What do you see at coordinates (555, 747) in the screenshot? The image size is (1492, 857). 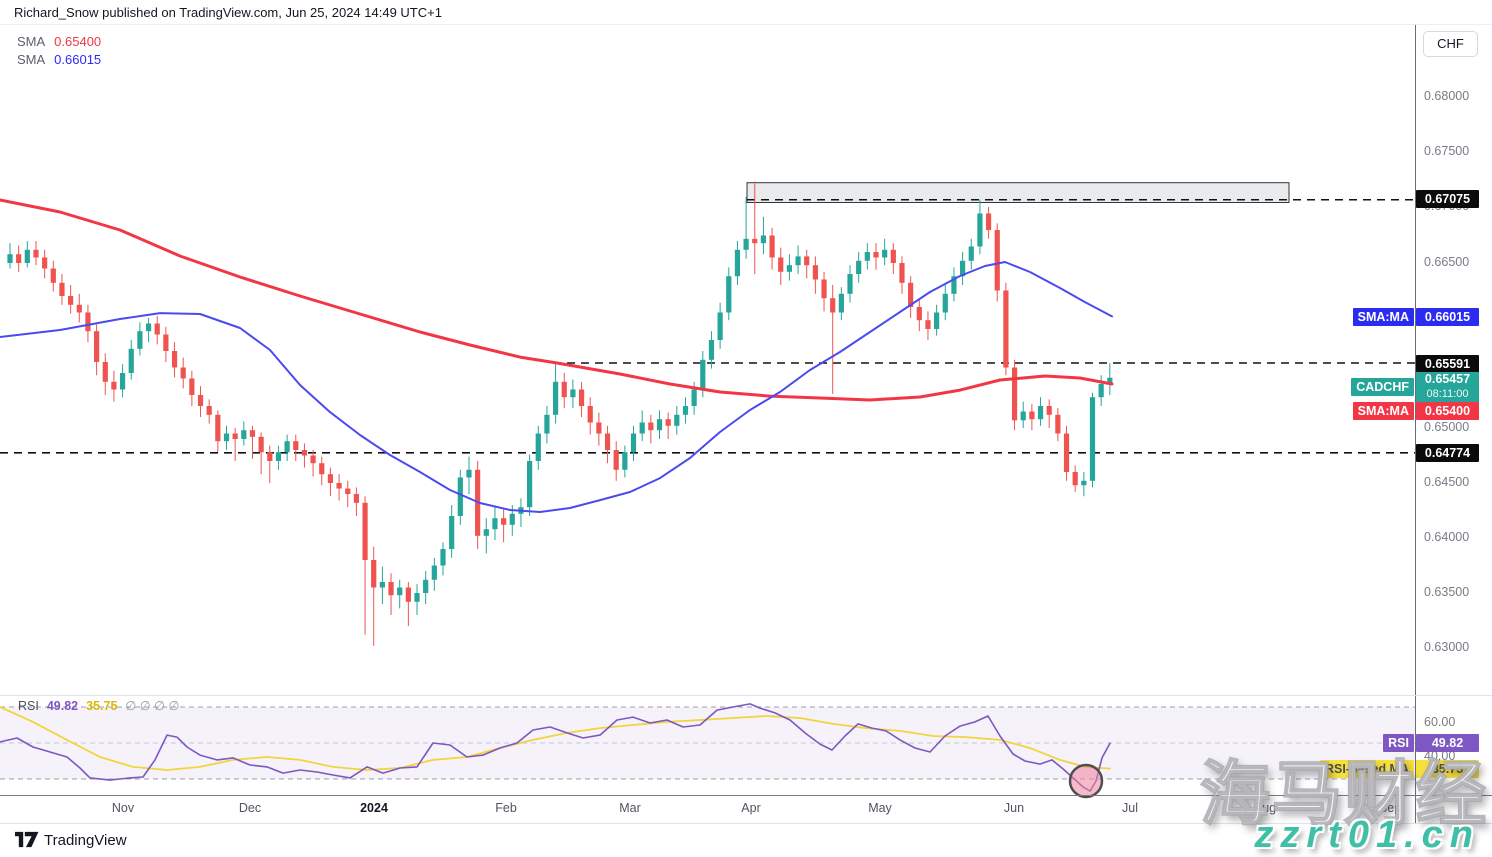 I see `rsi-line` at bounding box center [555, 747].